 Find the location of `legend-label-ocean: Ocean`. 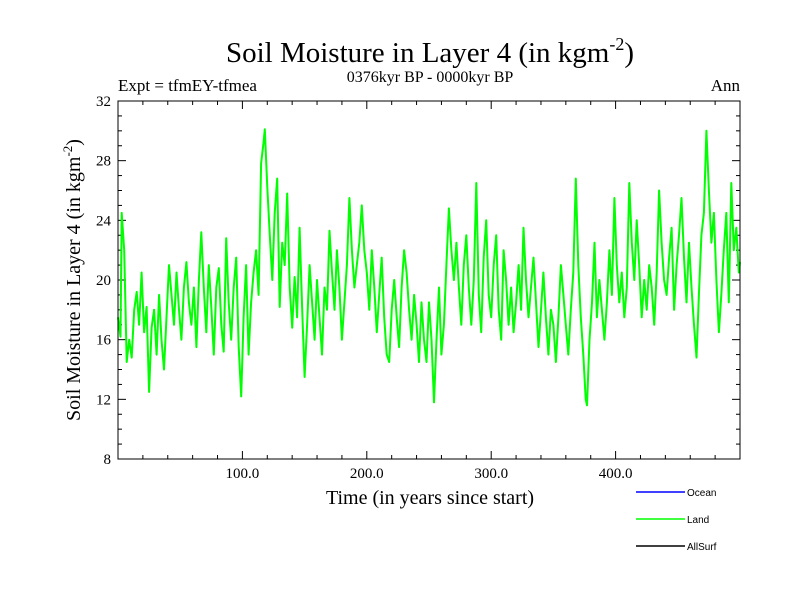

legend-label-ocean: Ocean is located at coordinates (701, 493).